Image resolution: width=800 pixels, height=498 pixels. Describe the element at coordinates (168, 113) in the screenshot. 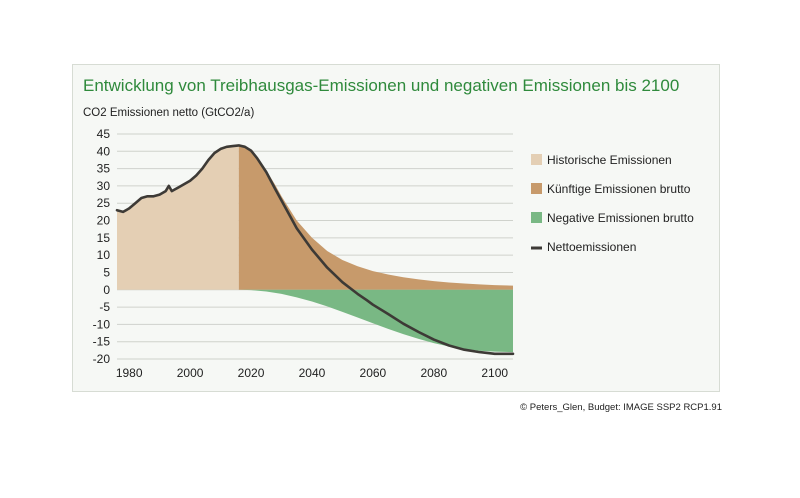

I see `y-axis-label: CO2 Emissionen netto (GtCO2/a)` at that location.